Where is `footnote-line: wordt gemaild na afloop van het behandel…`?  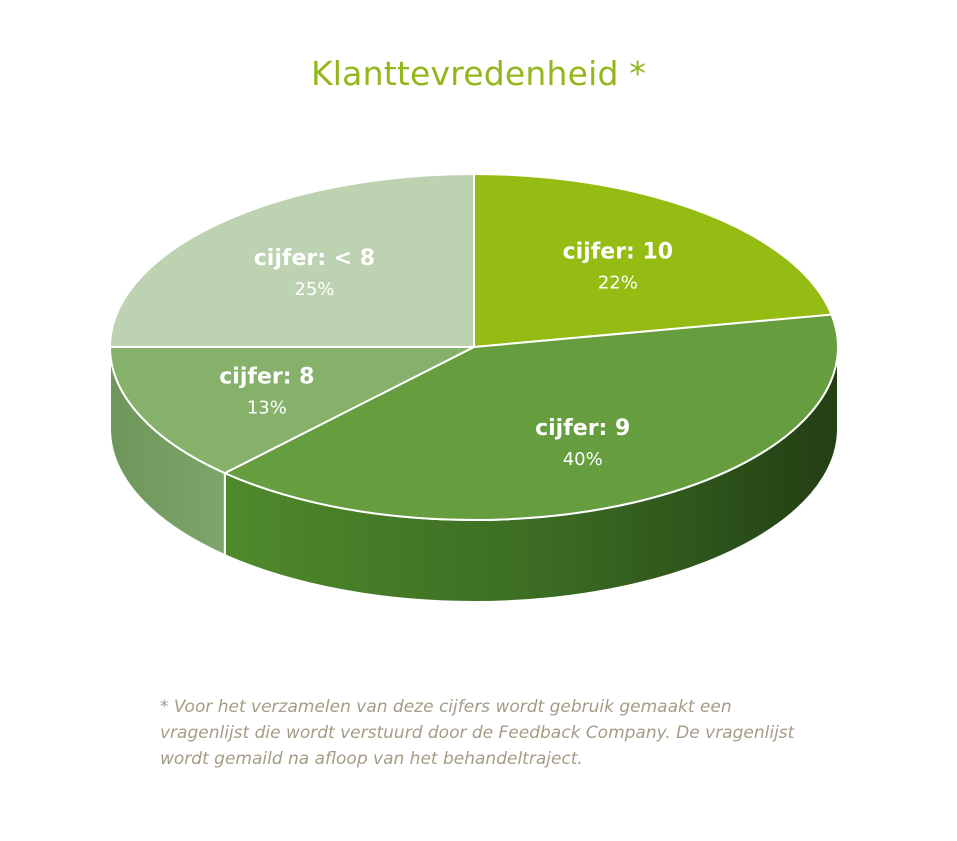 footnote-line: wordt gemaild na afloop van het behandel… is located at coordinates (371, 759).